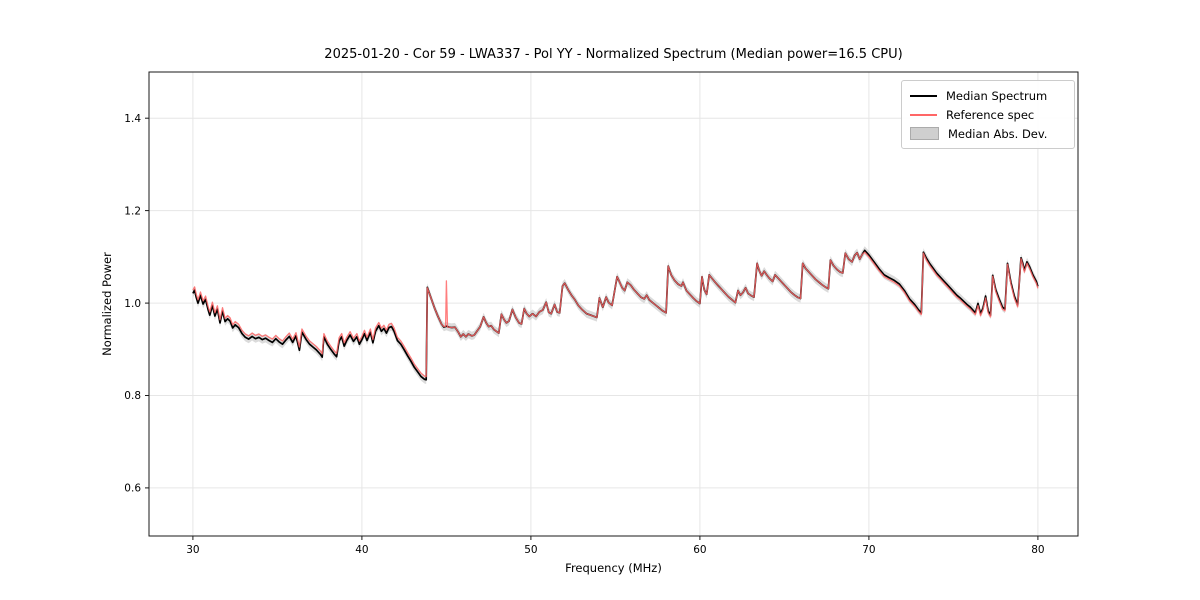 The width and height of the screenshot is (1200, 600). I want to click on legend-label-median: Median Spectrum, so click(997, 95).